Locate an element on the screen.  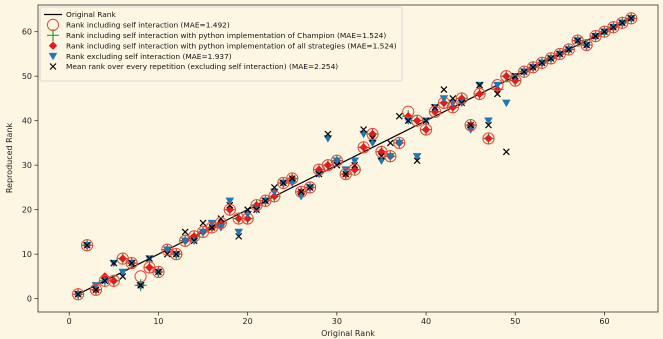
legend-entry-label: Original Rank is located at coordinates (91, 14).